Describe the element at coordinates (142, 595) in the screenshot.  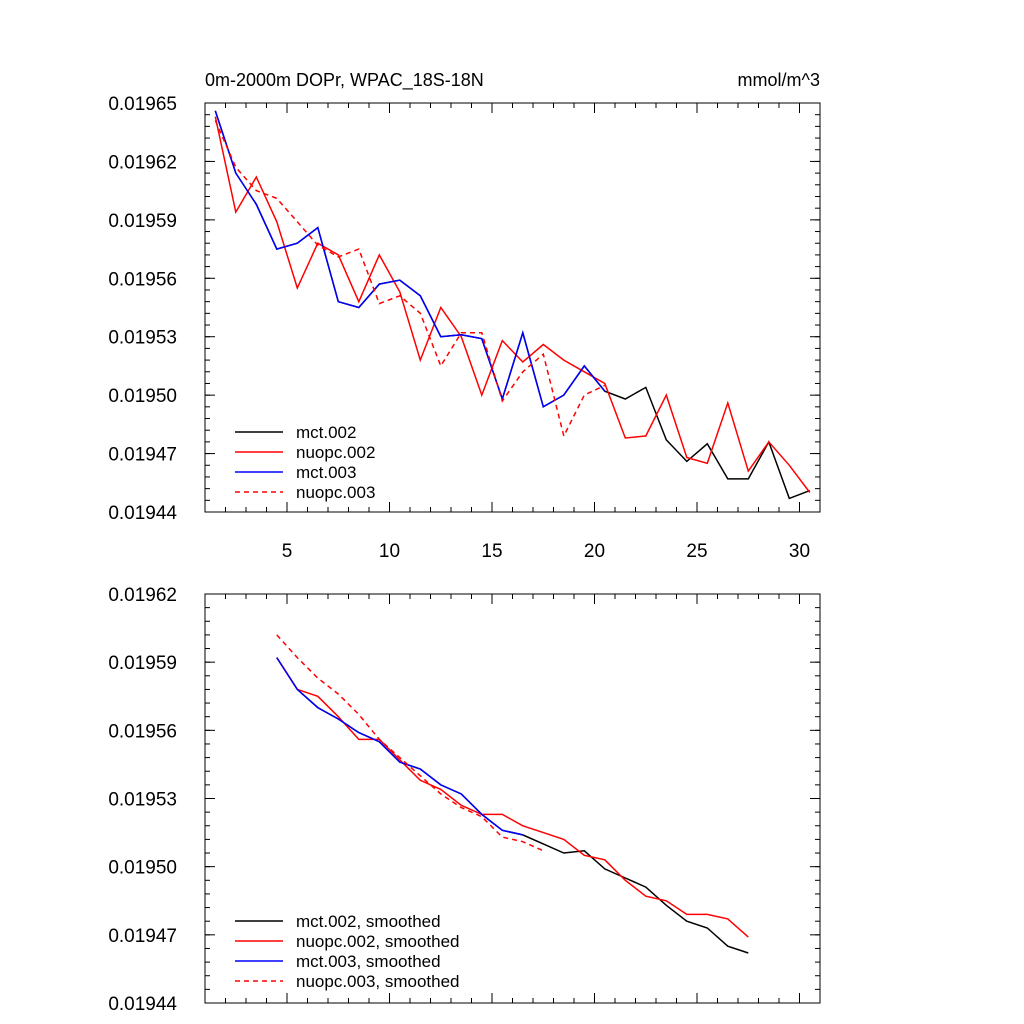
I see `bottom-ytick-label: 0.01962` at that location.